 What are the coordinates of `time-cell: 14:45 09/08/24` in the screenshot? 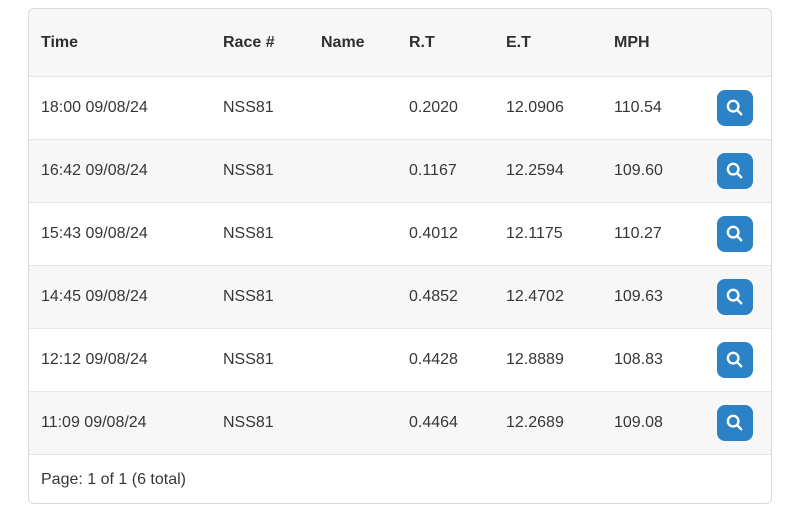 It's located at (94, 296).